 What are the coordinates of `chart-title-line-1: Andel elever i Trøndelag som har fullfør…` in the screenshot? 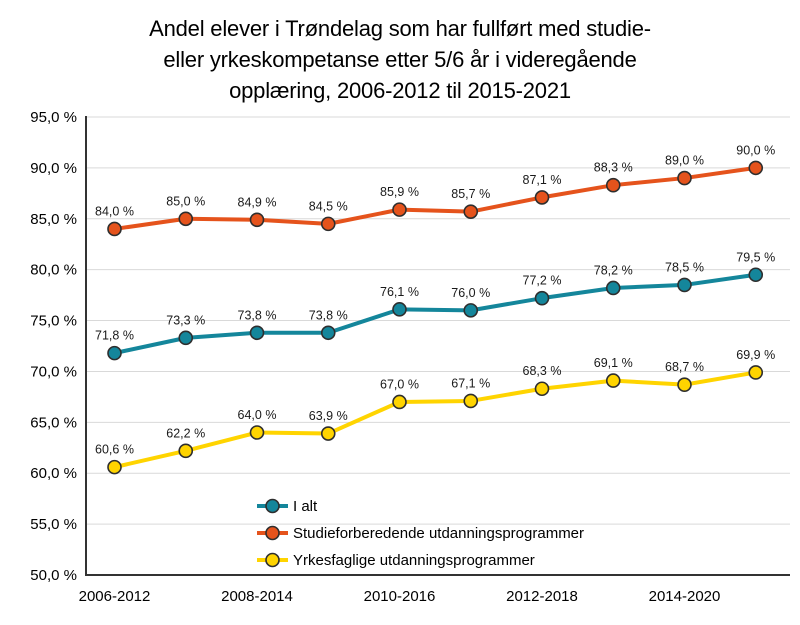 It's located at (400, 28).